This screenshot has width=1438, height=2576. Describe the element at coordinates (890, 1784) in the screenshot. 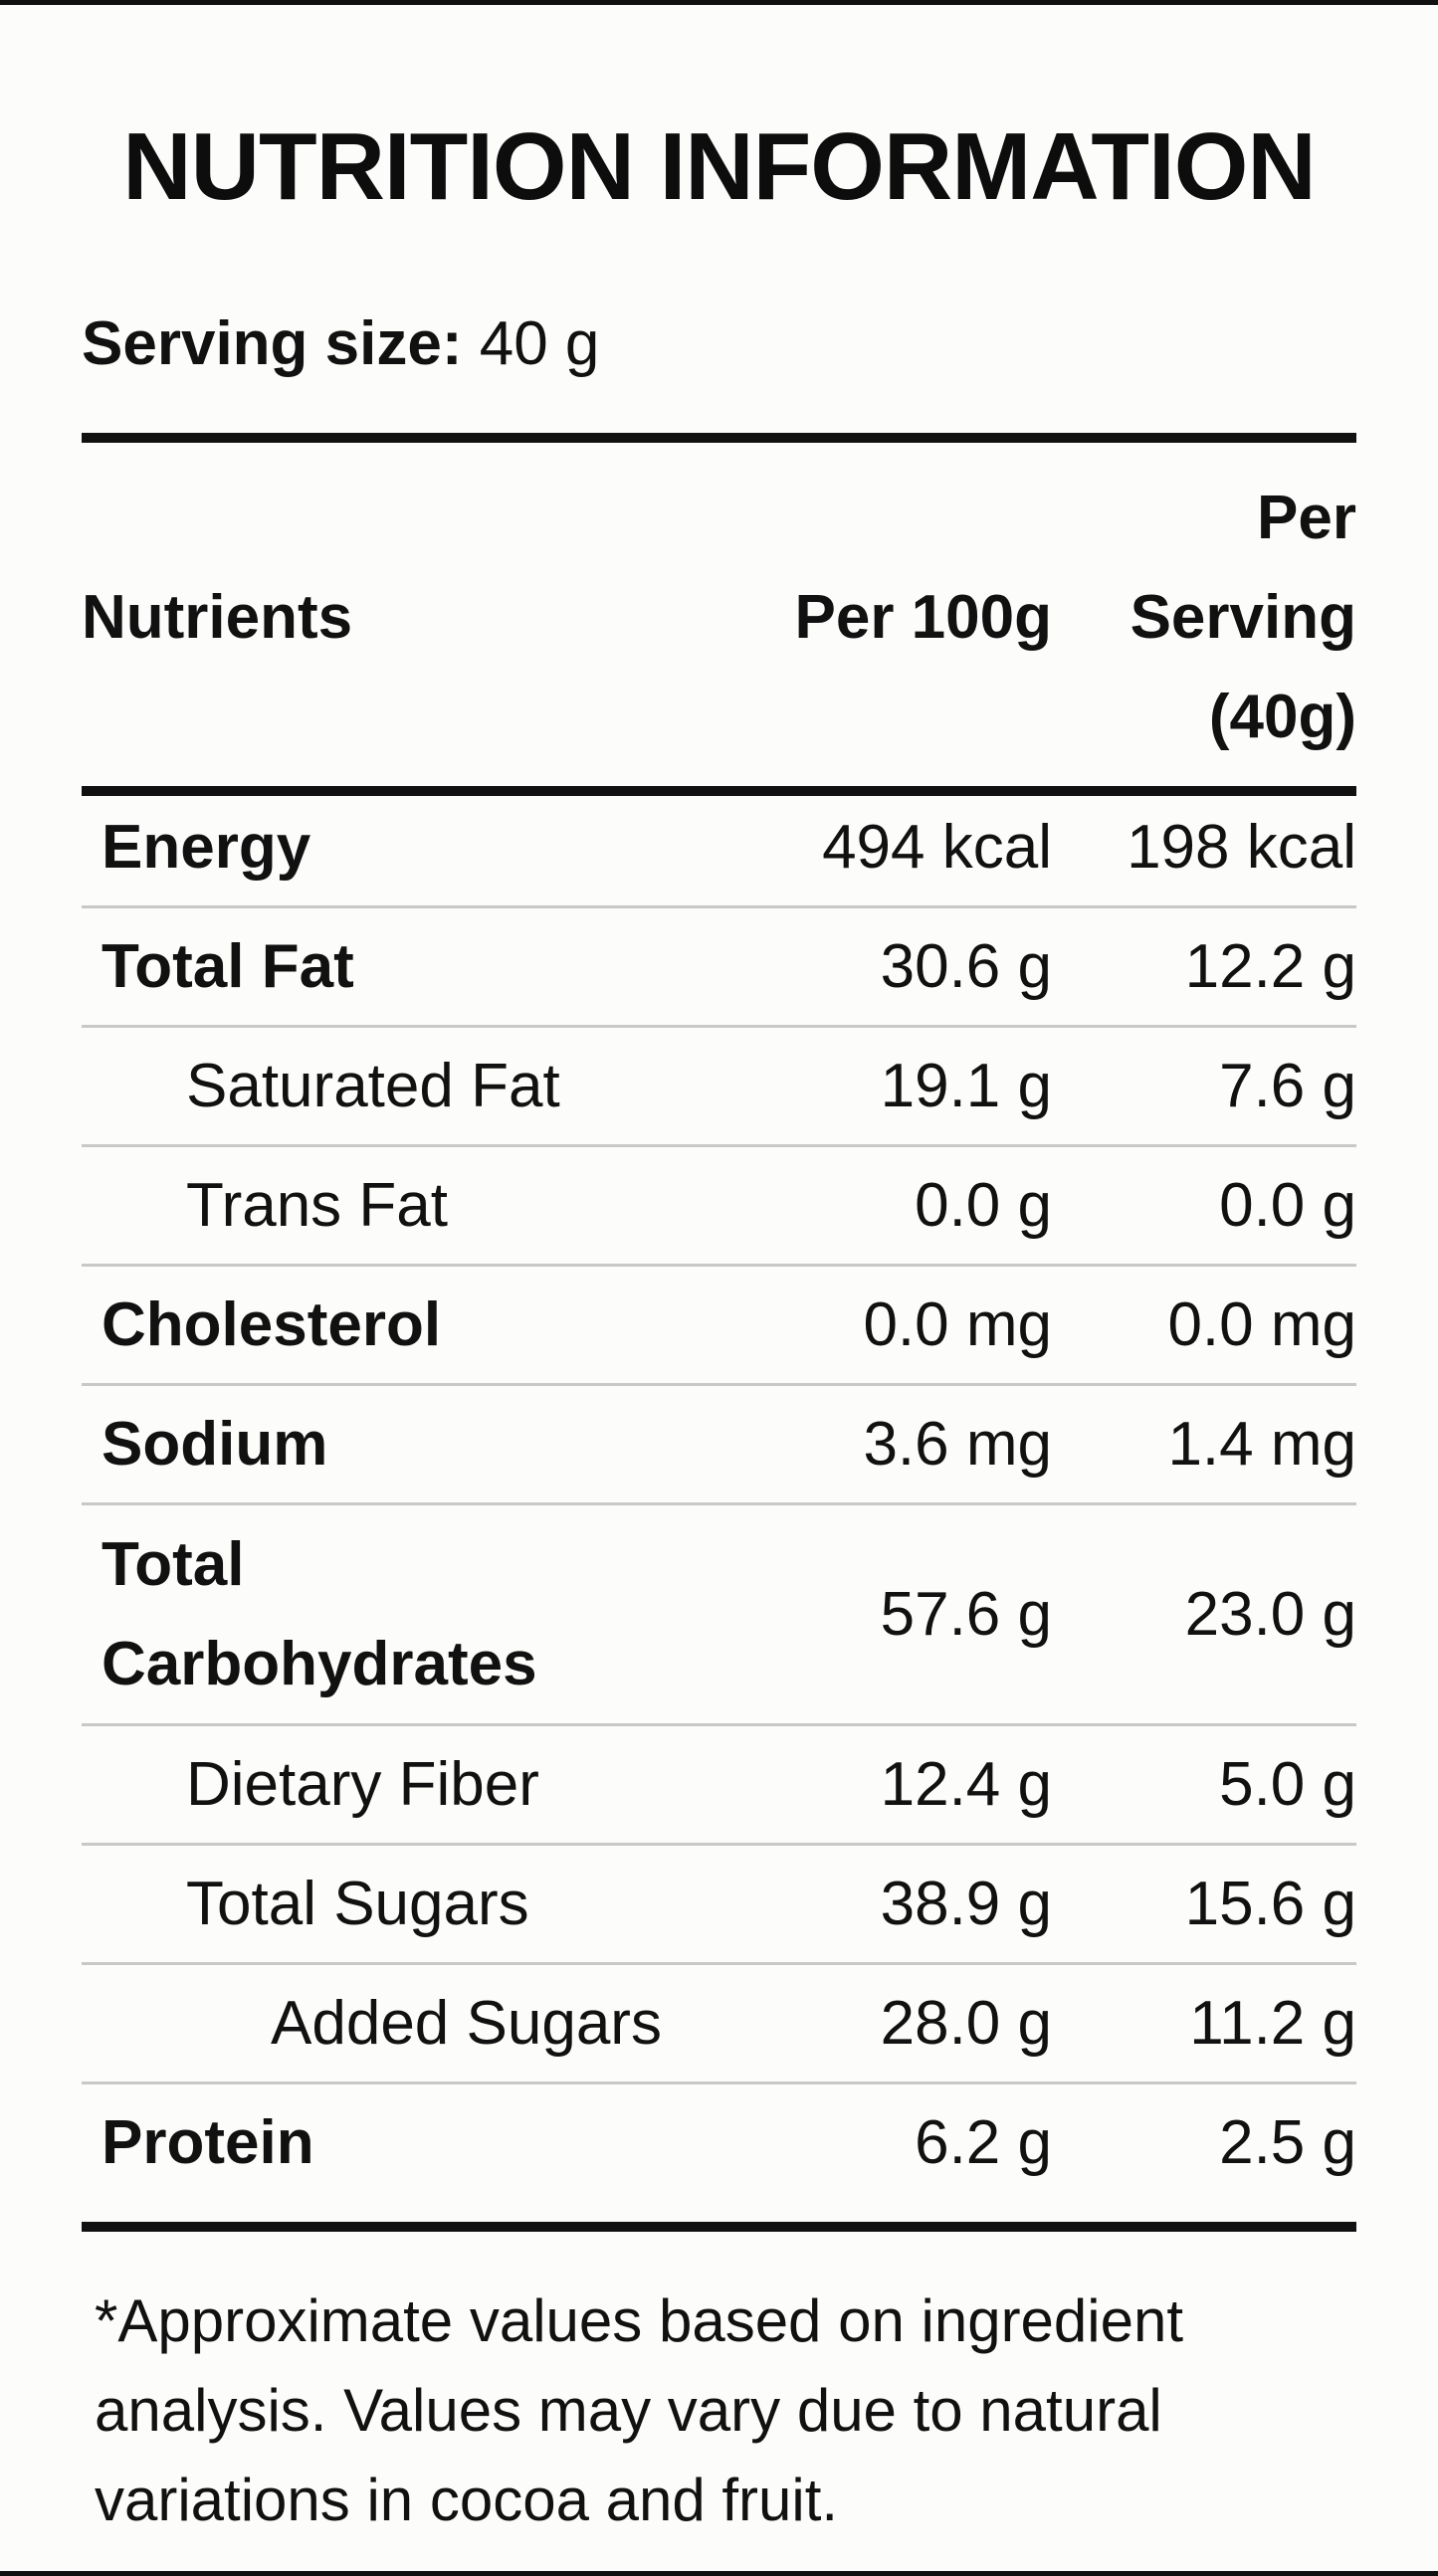

I see `dietary-fiber-per-100g: 12.4 g` at that location.